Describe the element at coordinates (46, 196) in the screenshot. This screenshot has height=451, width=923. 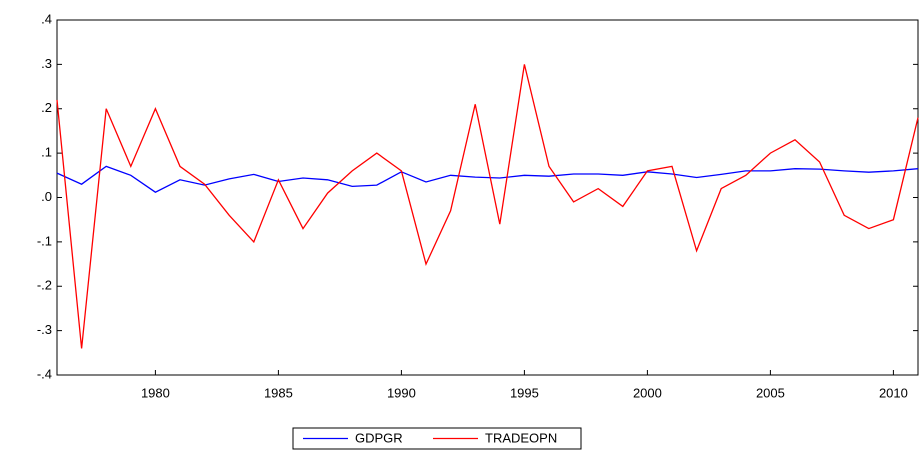
I see `y-tick-label: .0` at that location.